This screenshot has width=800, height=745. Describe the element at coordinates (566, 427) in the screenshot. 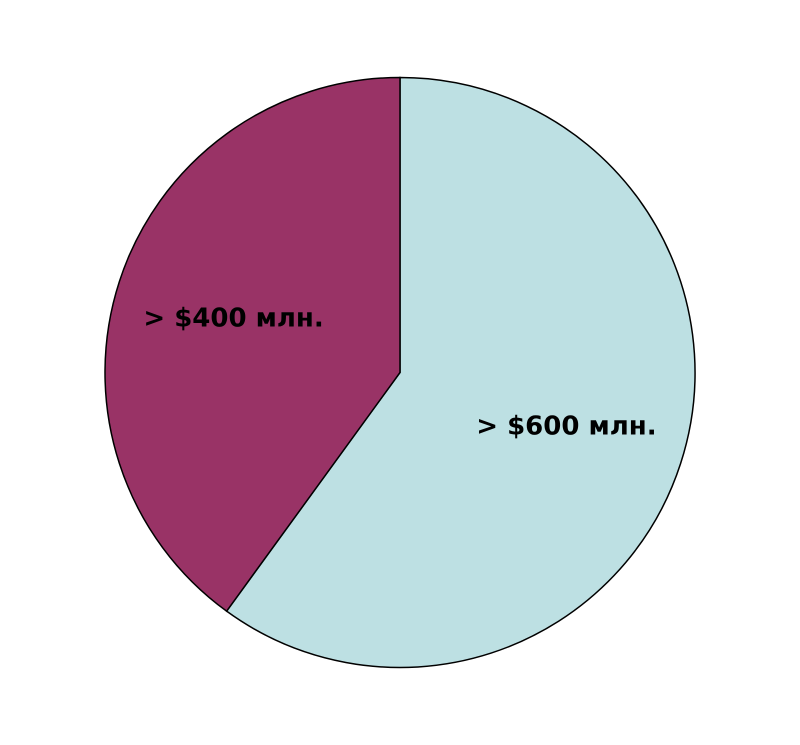

I see `data-label: > $600 млн.` at that location.